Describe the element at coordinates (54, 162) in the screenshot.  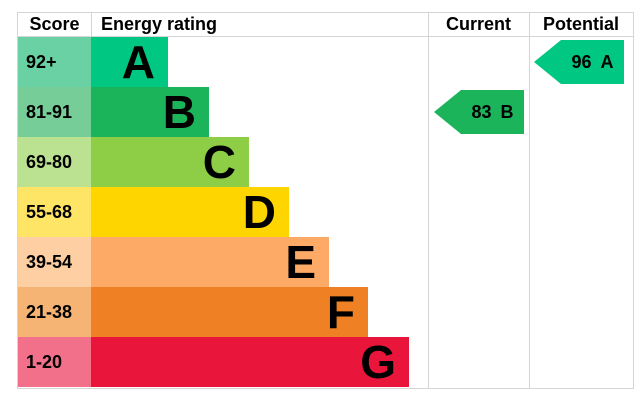
I see `score-range-c: 69-80` at that location.